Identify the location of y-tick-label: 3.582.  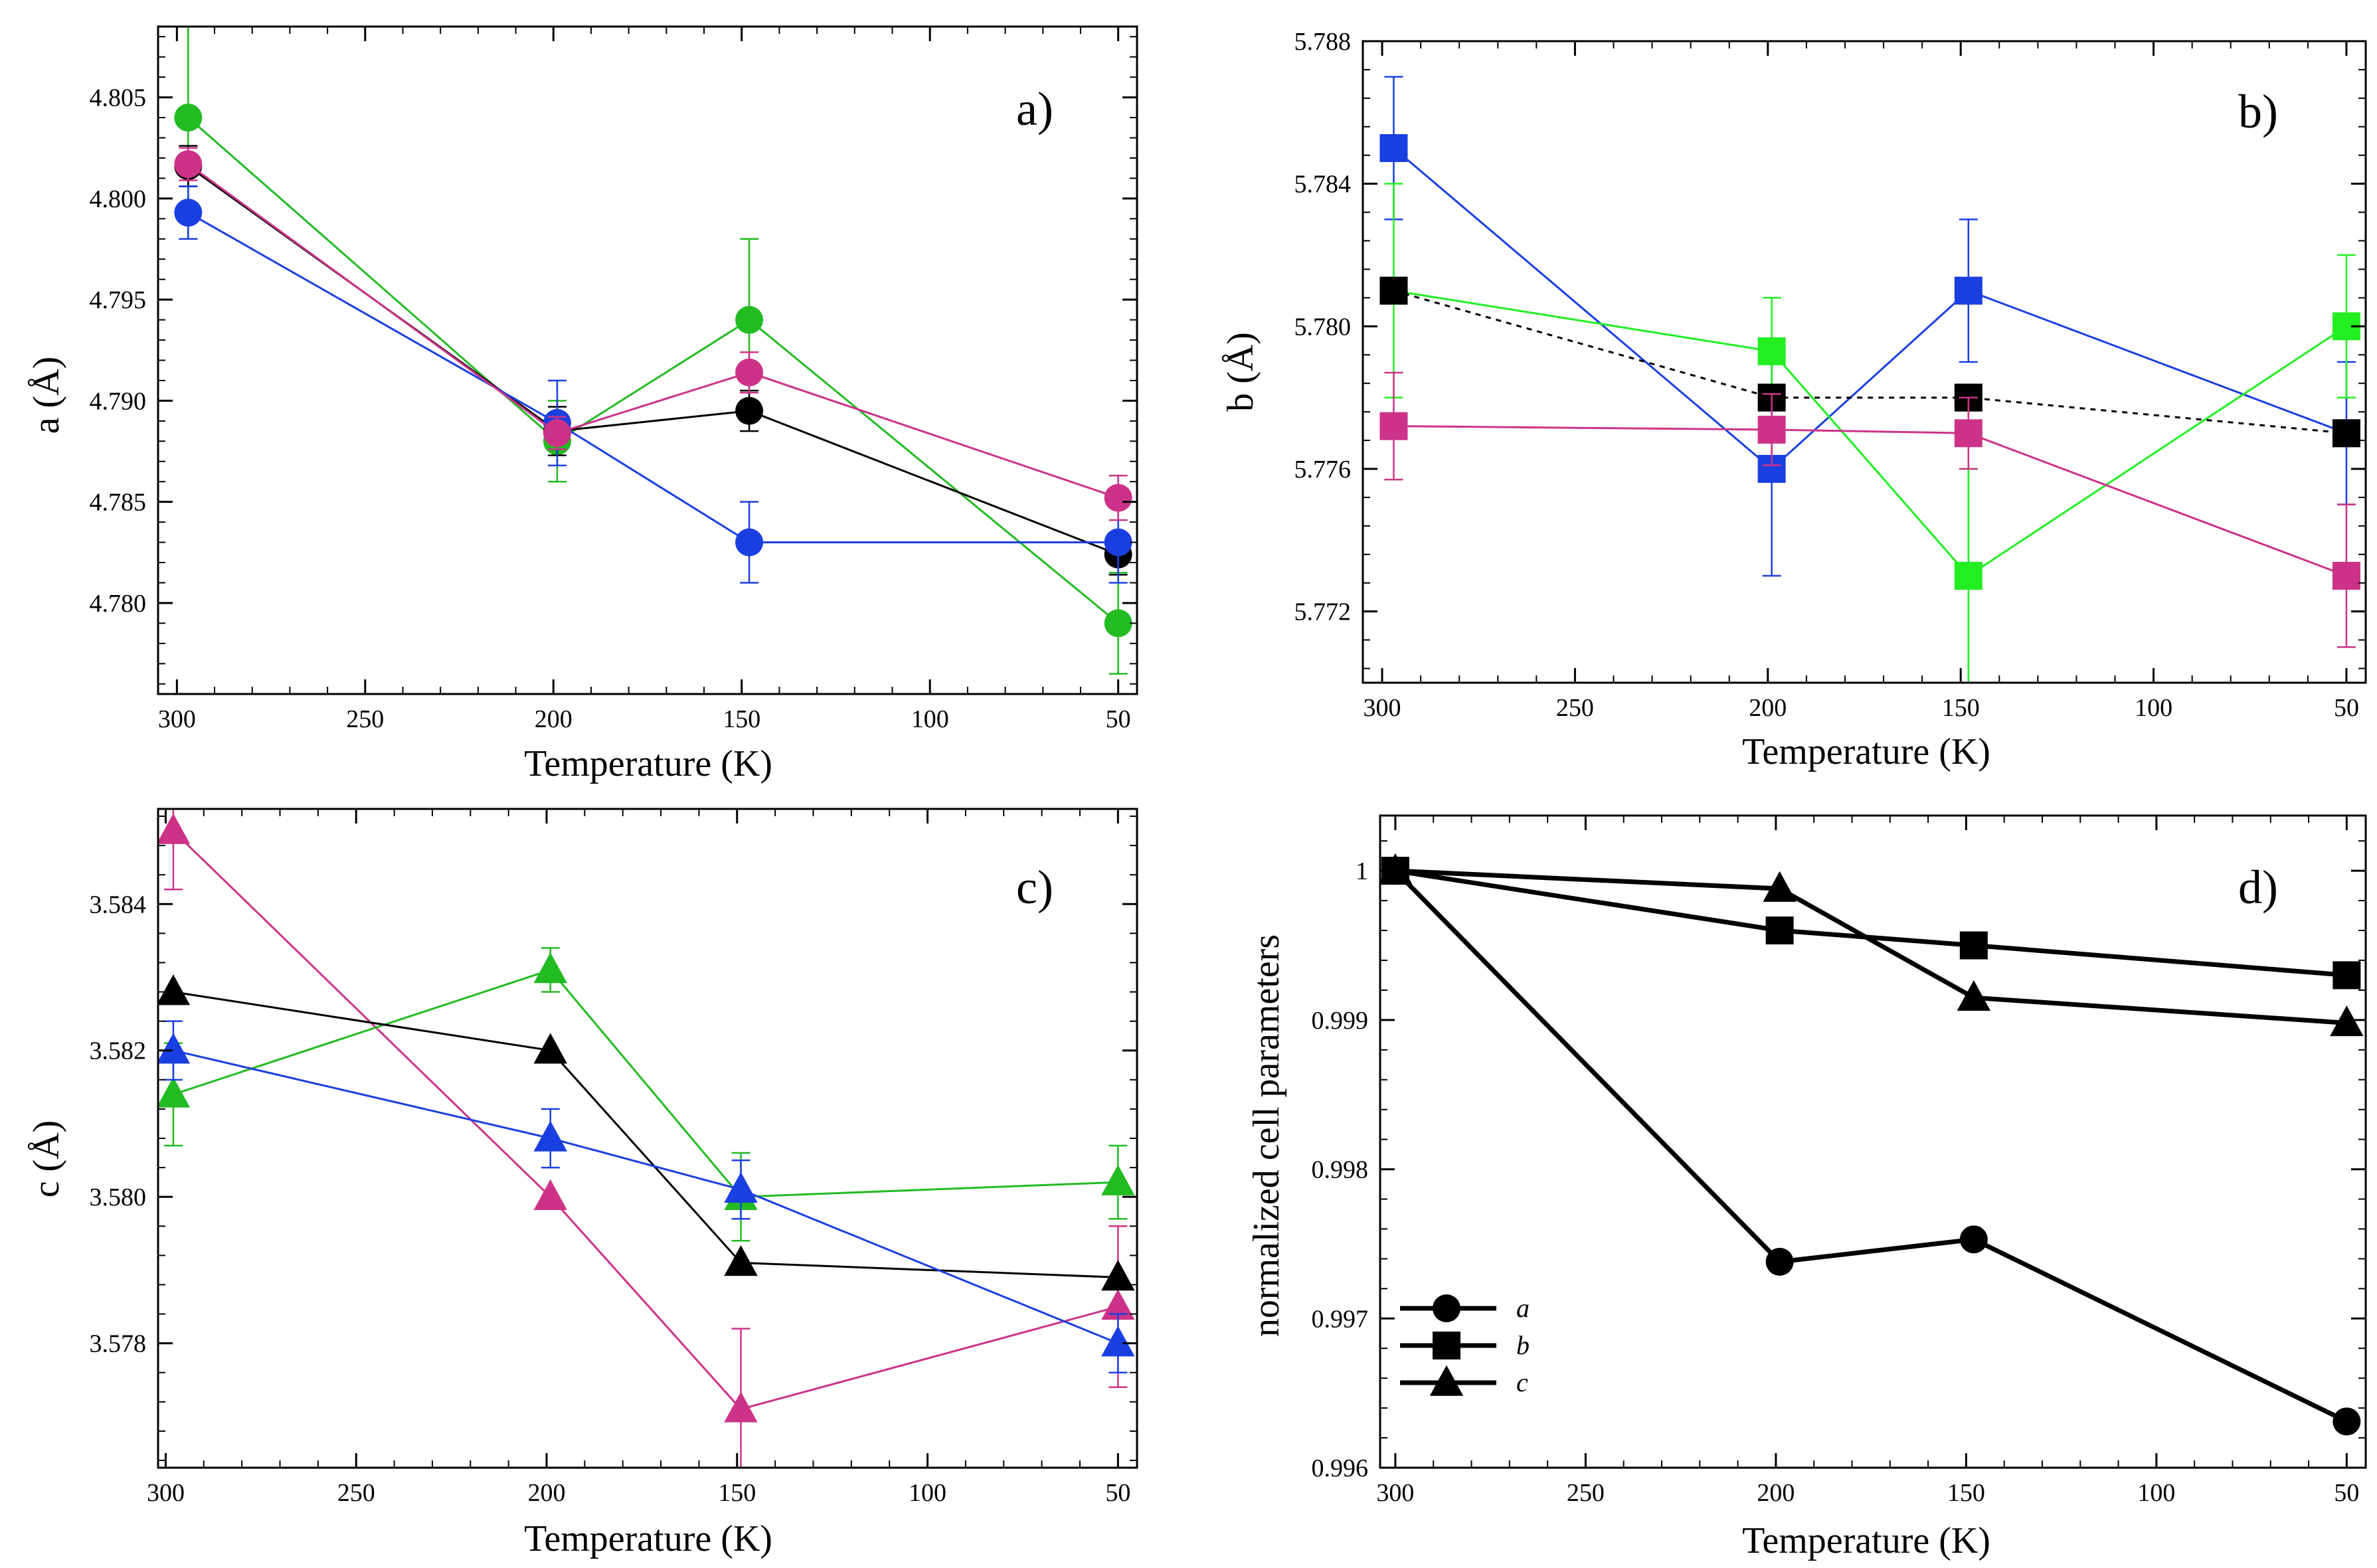
(119, 1051).